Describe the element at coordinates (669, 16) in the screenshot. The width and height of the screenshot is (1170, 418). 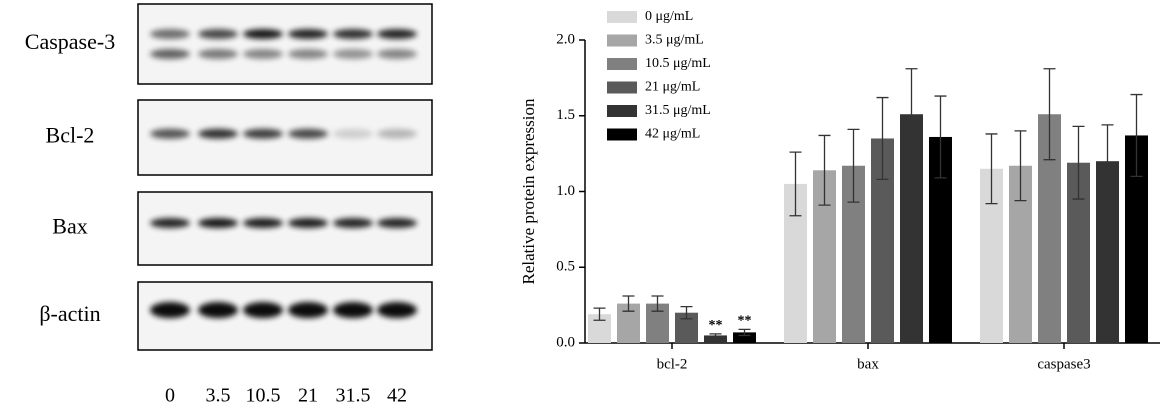
I see `legend-label: 0 μg/mL` at that location.